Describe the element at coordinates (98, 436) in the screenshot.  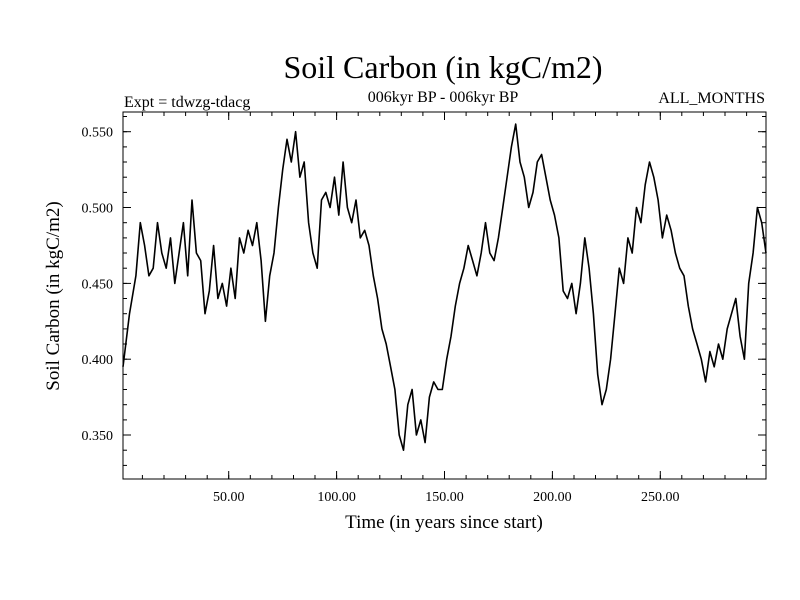
I see `y-tick-label: 0.350` at that location.